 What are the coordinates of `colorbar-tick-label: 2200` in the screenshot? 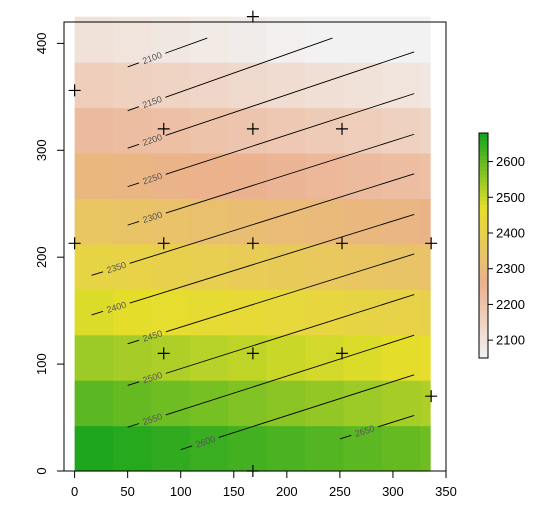 It's located at (510, 304).